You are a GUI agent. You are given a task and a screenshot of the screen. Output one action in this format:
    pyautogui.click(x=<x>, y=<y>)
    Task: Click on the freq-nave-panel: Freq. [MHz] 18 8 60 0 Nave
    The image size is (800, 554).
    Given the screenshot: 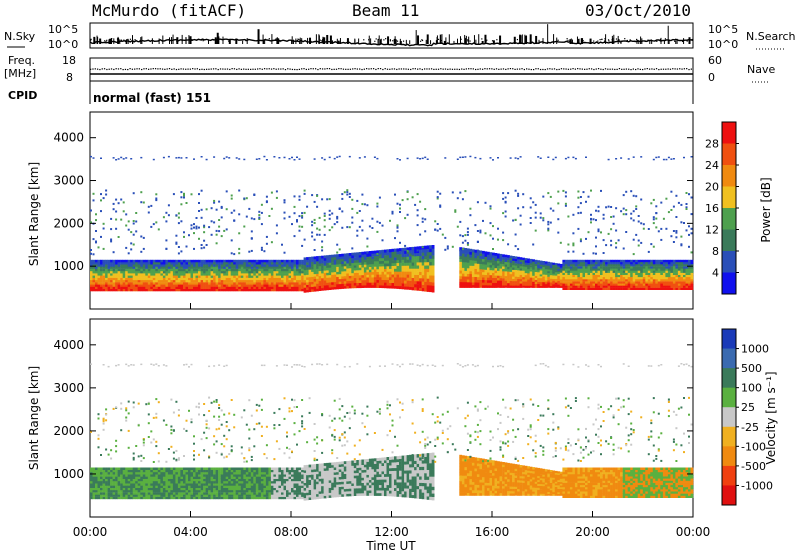 What is the action you would take?
    pyautogui.click(x=389, y=69)
    